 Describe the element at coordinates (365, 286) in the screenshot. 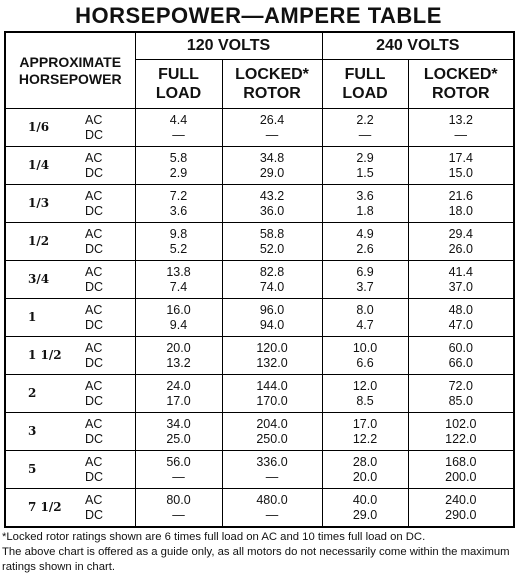

I see `ampere-value: 3.7` at that location.